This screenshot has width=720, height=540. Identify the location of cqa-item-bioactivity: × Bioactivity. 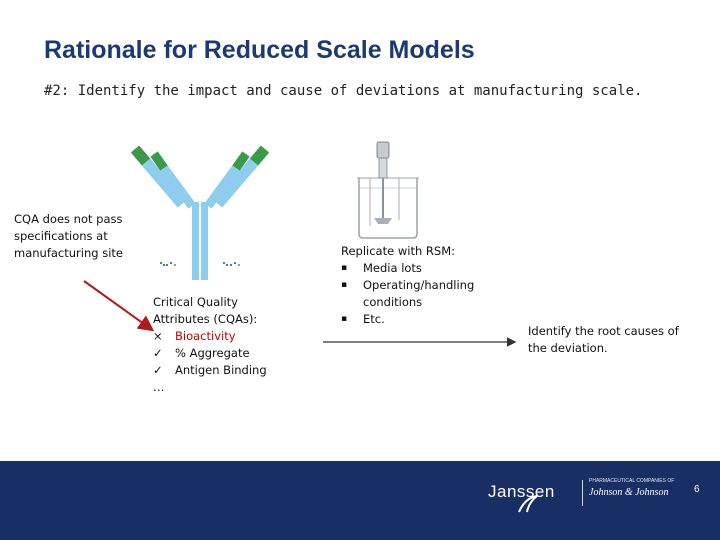
(223, 336).